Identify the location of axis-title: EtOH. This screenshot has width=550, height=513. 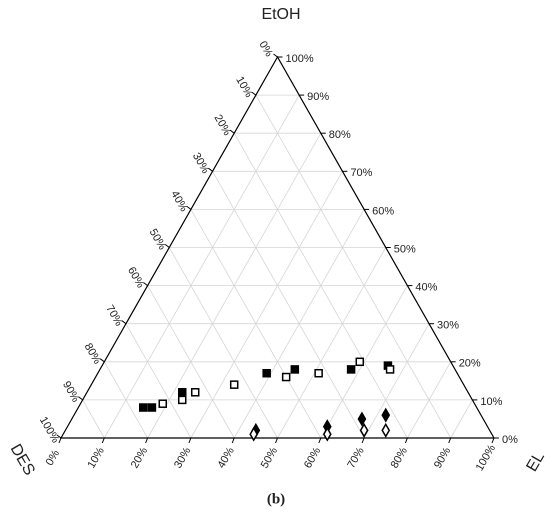
(280, 14).